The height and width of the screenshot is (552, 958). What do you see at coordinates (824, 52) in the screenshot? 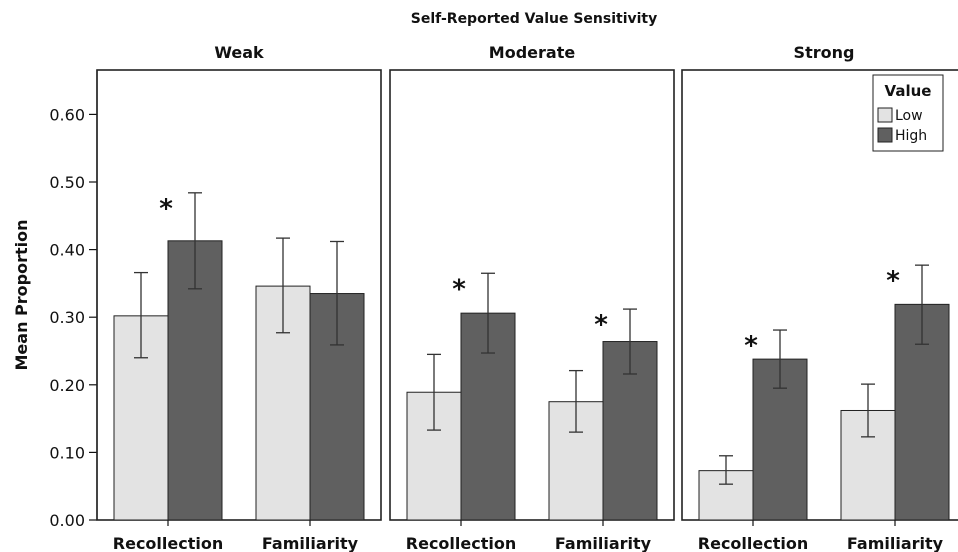
I see `panel-title: Strong` at bounding box center [824, 52].